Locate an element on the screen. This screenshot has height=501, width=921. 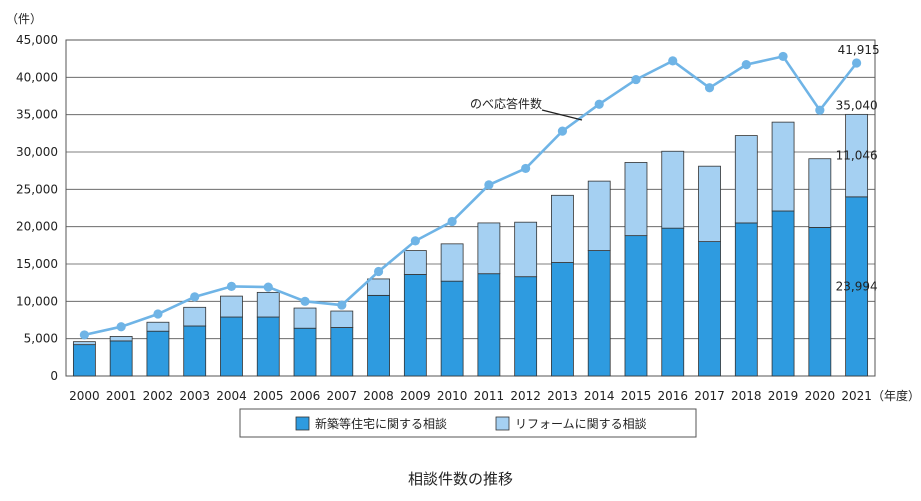
x-tick-label: 2014 is located at coordinates (599, 396).